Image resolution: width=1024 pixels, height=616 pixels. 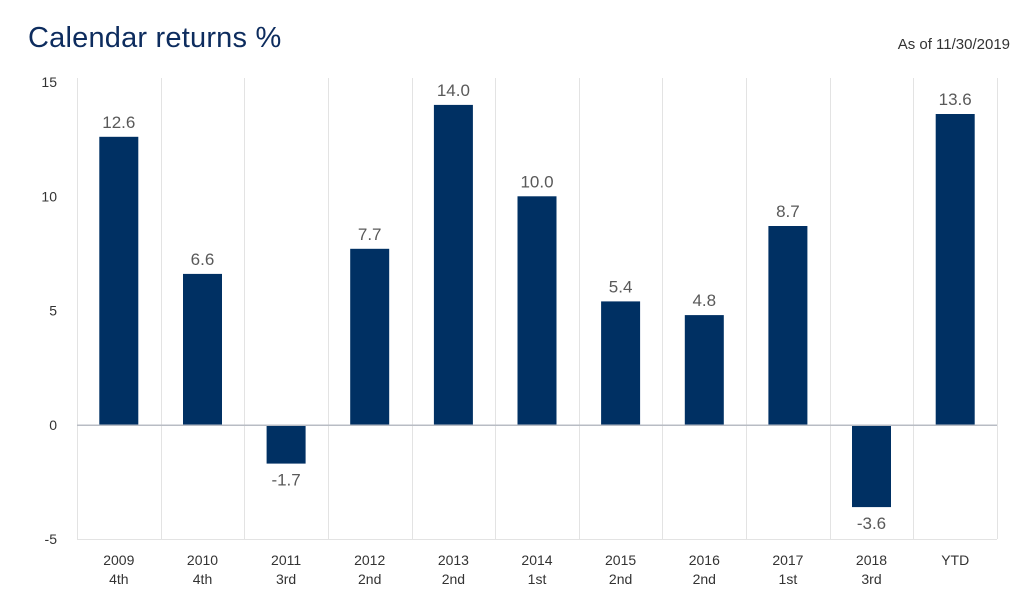 What do you see at coordinates (453, 90) in the screenshot?
I see `data-label: 14.0` at bounding box center [453, 90].